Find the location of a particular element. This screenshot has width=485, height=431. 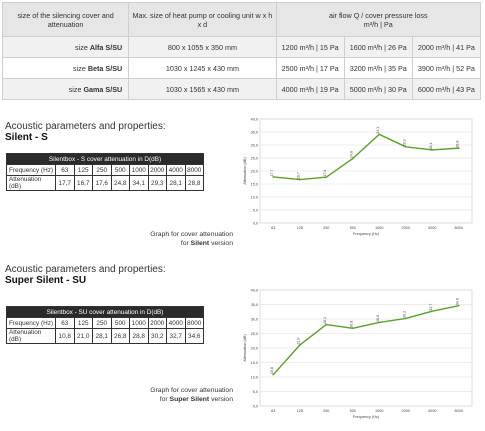

row-size: 800 x 1055 x 350 mm is located at coordinates (202, 47).